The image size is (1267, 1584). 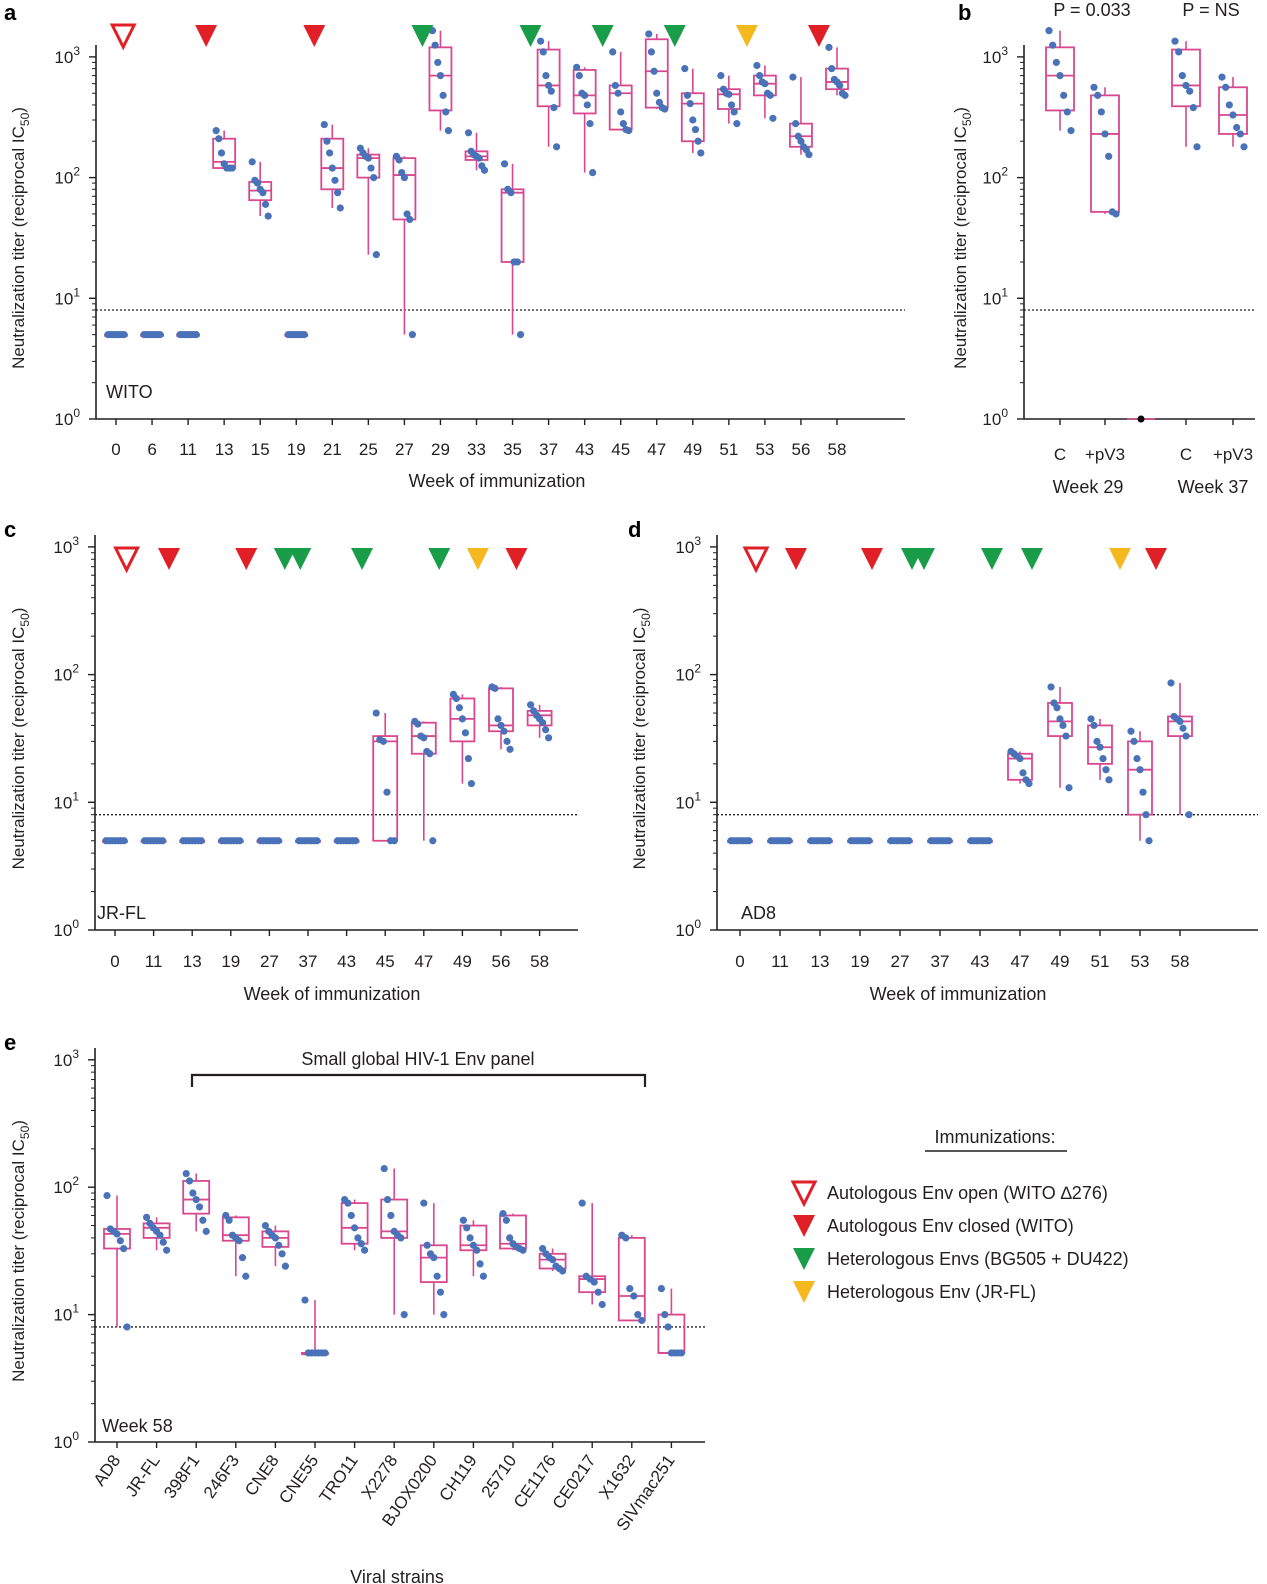 What do you see at coordinates (20, 238) in the screenshot?
I see `y-axis-label: Neutralization titer (reciprocal IC50)` at bounding box center [20, 238].